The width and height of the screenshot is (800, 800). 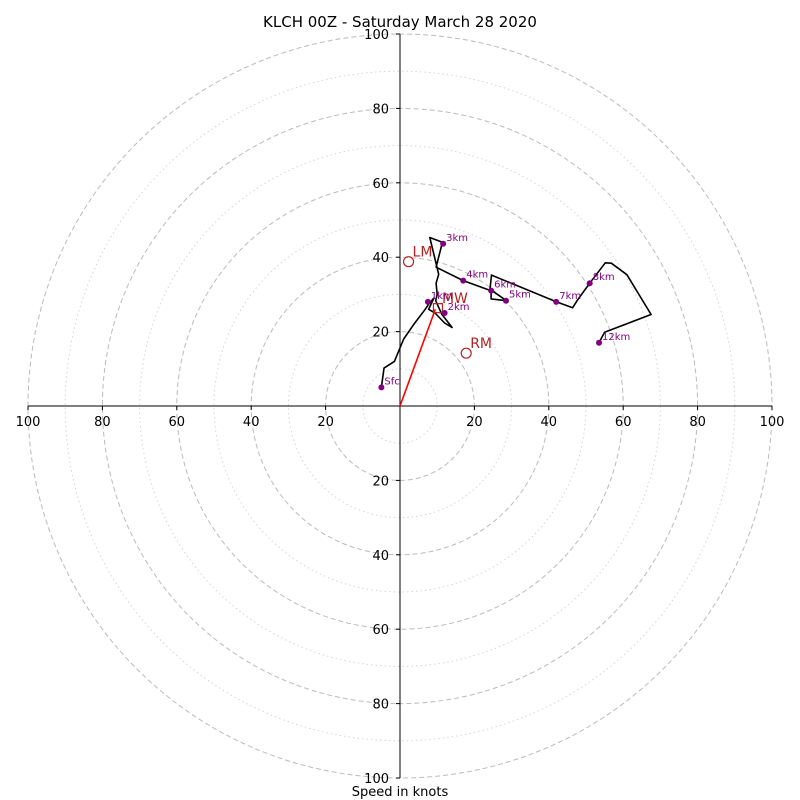 I want to click on height-label-2km: 2km, so click(x=459, y=307).